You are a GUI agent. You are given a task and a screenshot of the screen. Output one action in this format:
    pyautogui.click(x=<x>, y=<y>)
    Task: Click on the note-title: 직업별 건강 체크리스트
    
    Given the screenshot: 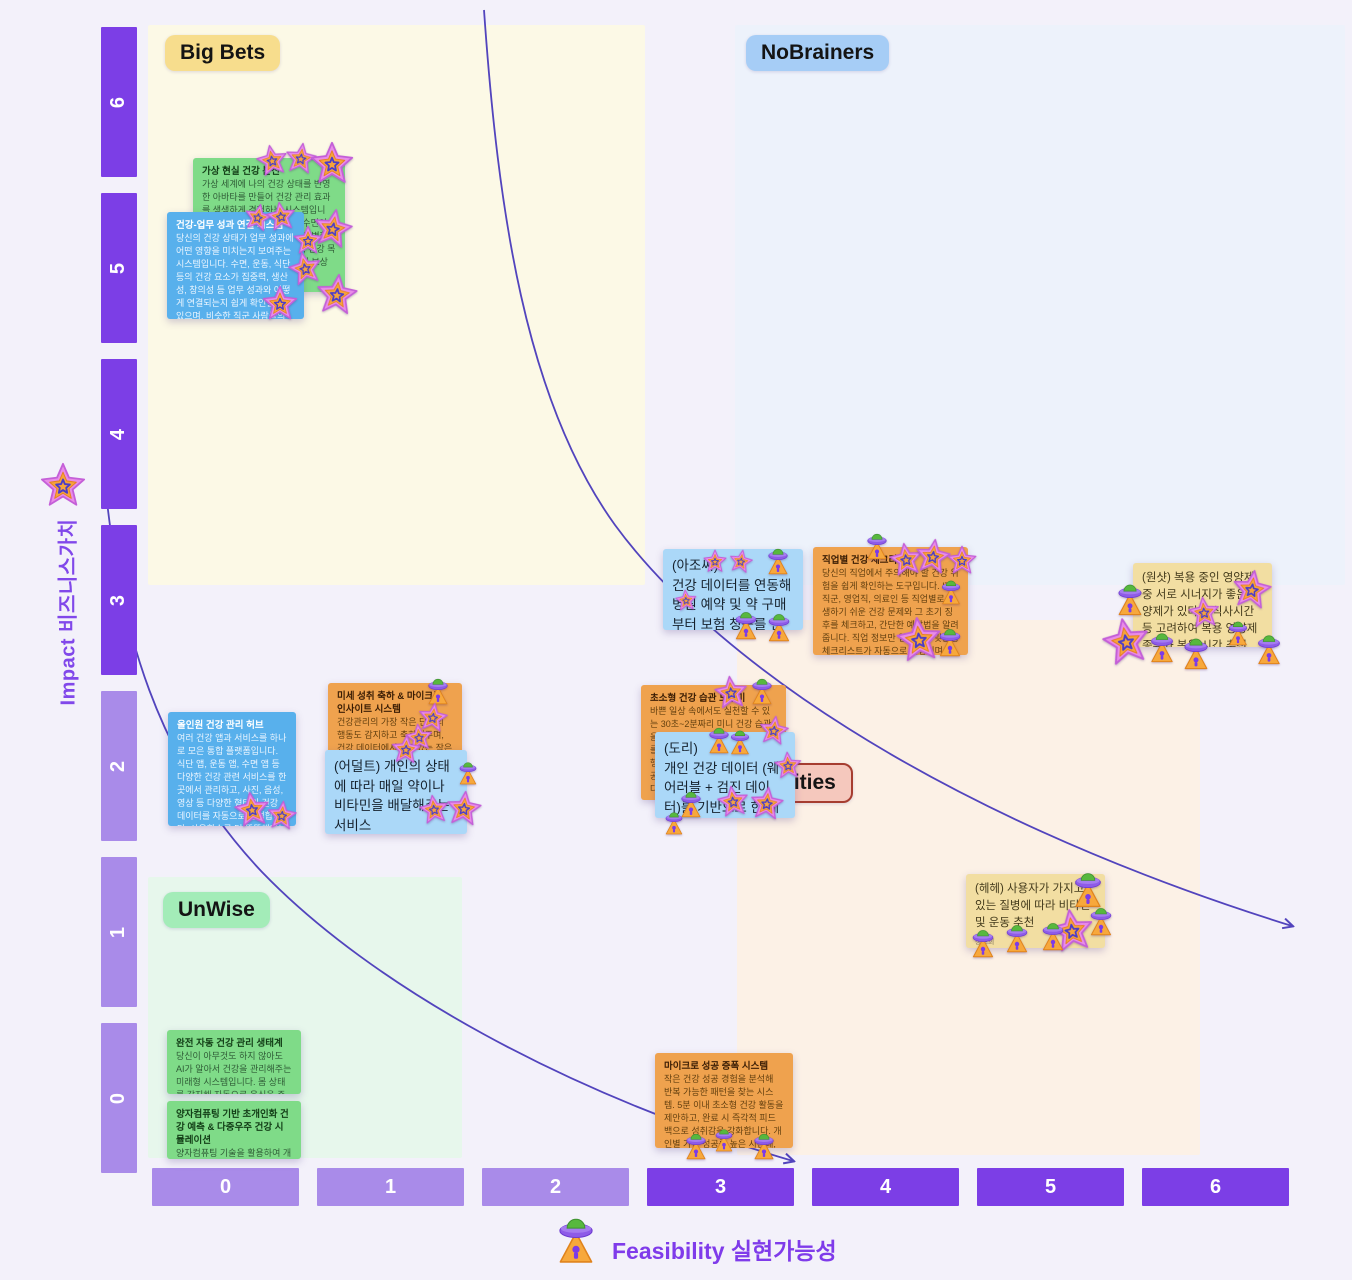 What is the action you would take?
    pyautogui.click(x=868, y=560)
    